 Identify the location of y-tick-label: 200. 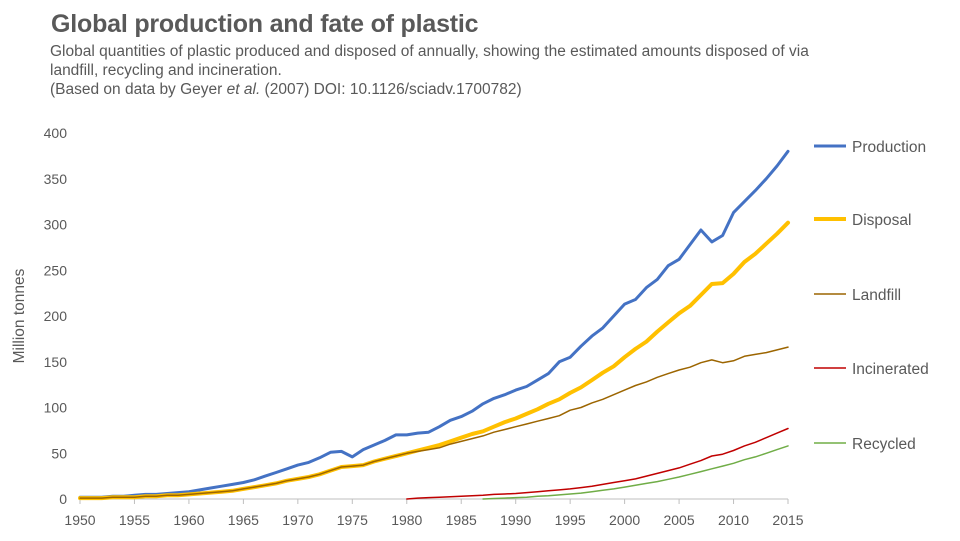
(56, 316).